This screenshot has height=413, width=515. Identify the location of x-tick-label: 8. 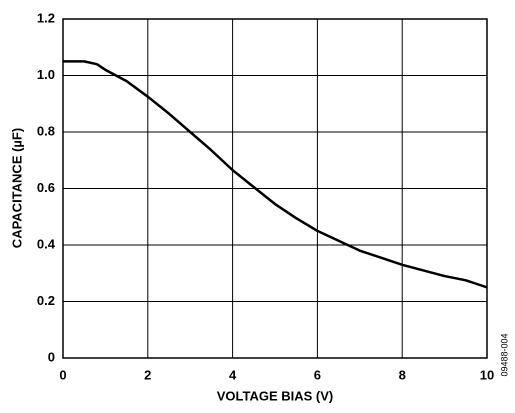
(402, 374).